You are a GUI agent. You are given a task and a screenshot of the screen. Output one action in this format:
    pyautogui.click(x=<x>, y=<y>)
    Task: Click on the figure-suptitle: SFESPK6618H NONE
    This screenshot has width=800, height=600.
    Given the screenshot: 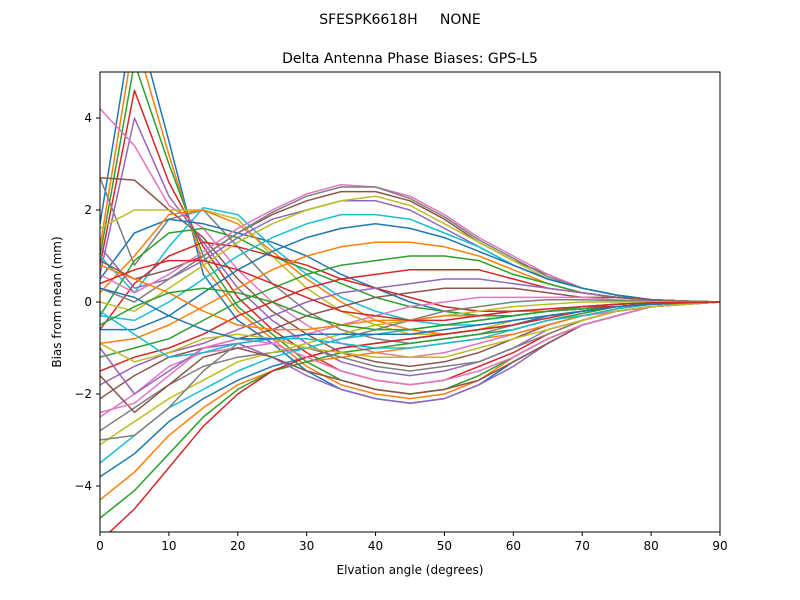 What is the action you would take?
    pyautogui.click(x=400, y=20)
    